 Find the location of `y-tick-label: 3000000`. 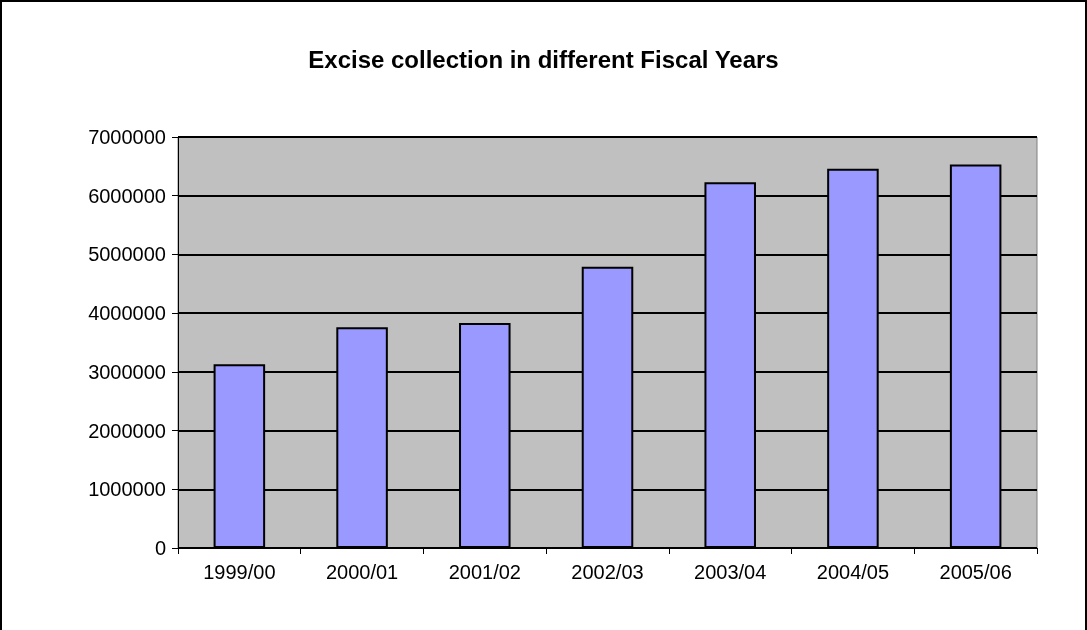

y-tick-label: 3000000 is located at coordinates (127, 371).